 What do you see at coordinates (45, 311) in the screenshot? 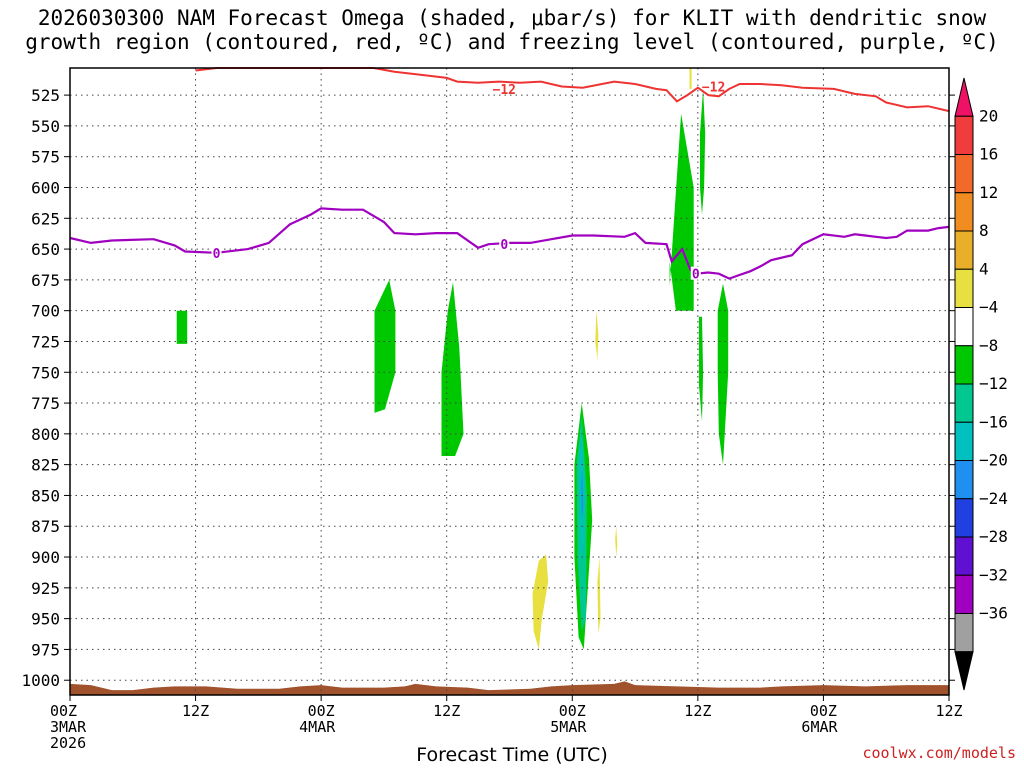
I see `y-tick-label: 700` at bounding box center [45, 311].